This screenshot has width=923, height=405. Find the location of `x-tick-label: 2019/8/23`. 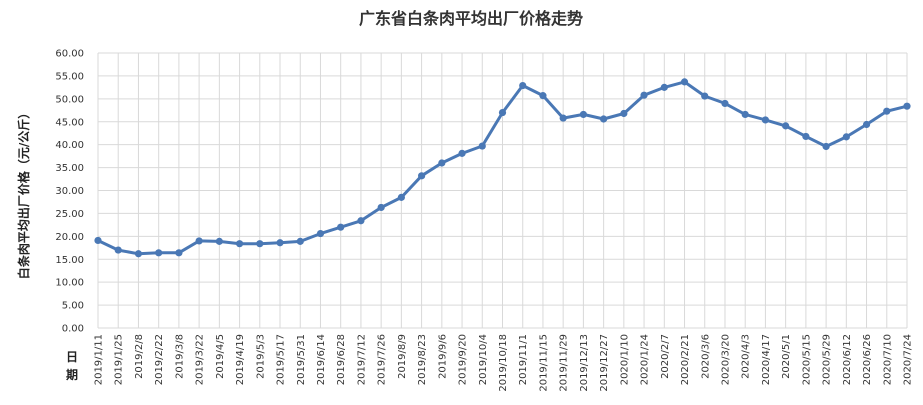

x-tick-label: 2019/8/23 is located at coordinates (422, 359).